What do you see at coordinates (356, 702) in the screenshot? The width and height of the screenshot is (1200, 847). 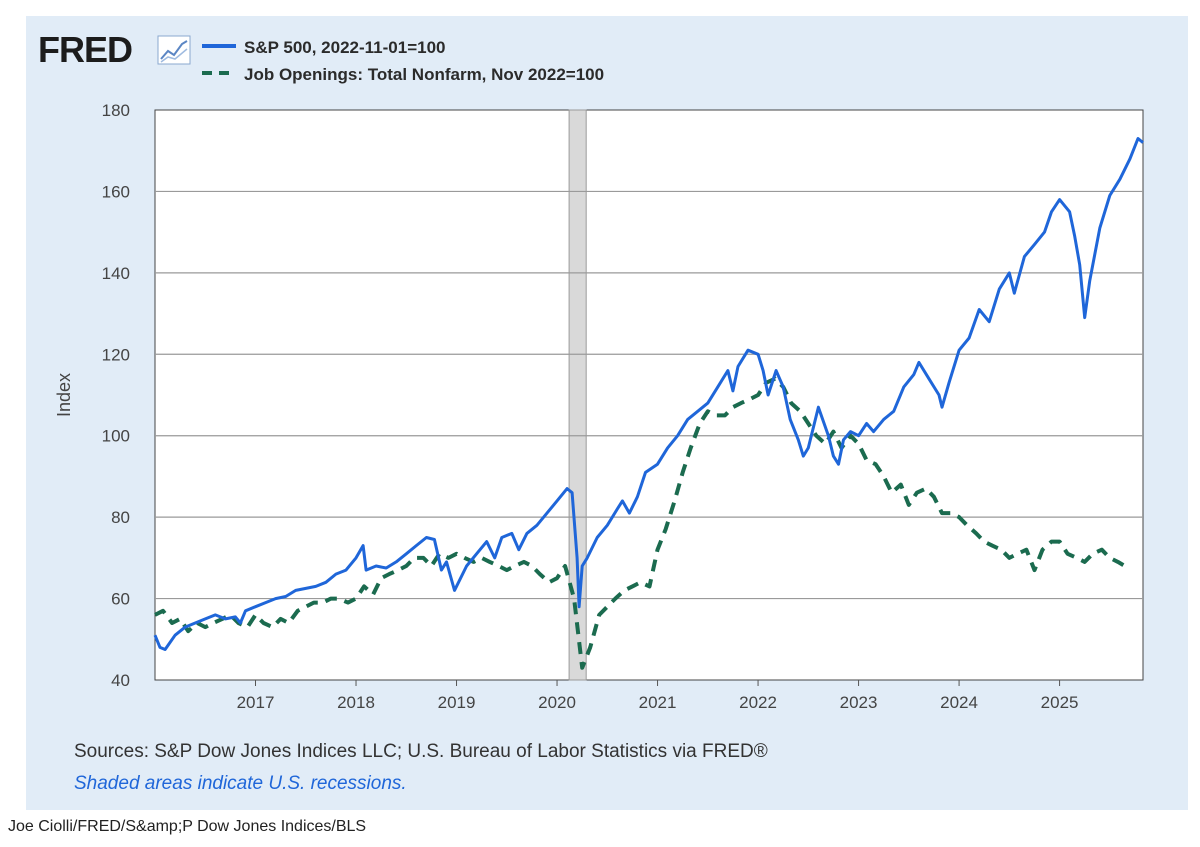 I see `x-tick-label: 2018` at bounding box center [356, 702].